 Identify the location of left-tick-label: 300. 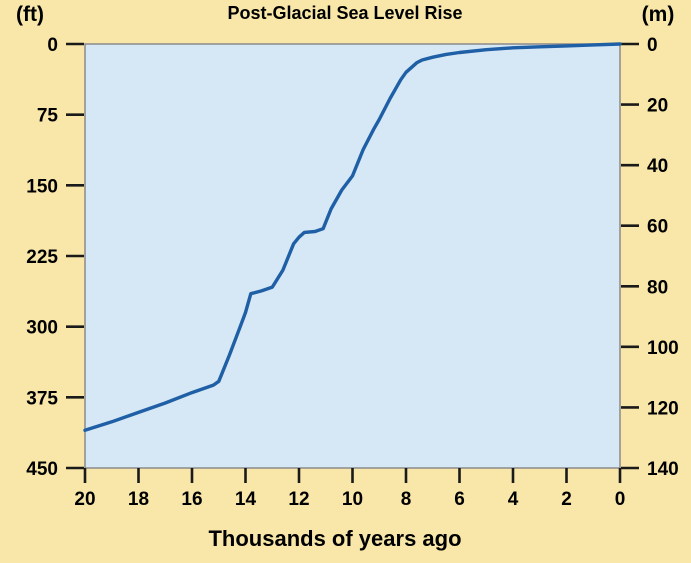
(42, 328).